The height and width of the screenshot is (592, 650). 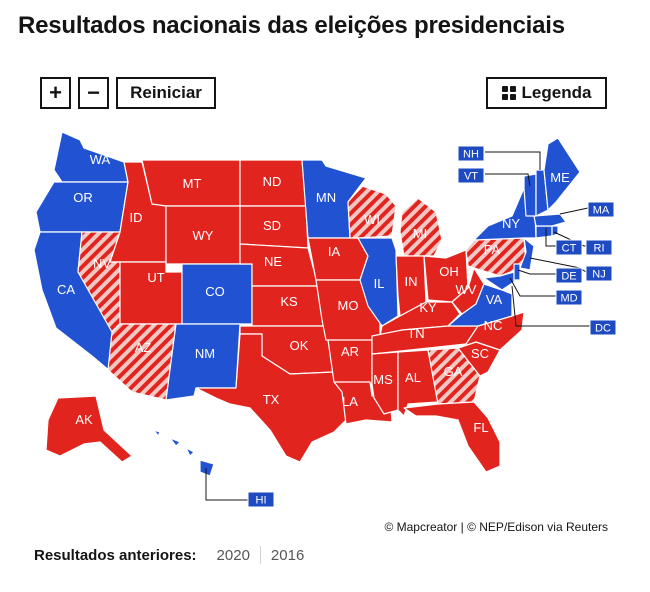 What do you see at coordinates (233, 555) in the screenshot?
I see `year-2020-link: 2020` at bounding box center [233, 555].